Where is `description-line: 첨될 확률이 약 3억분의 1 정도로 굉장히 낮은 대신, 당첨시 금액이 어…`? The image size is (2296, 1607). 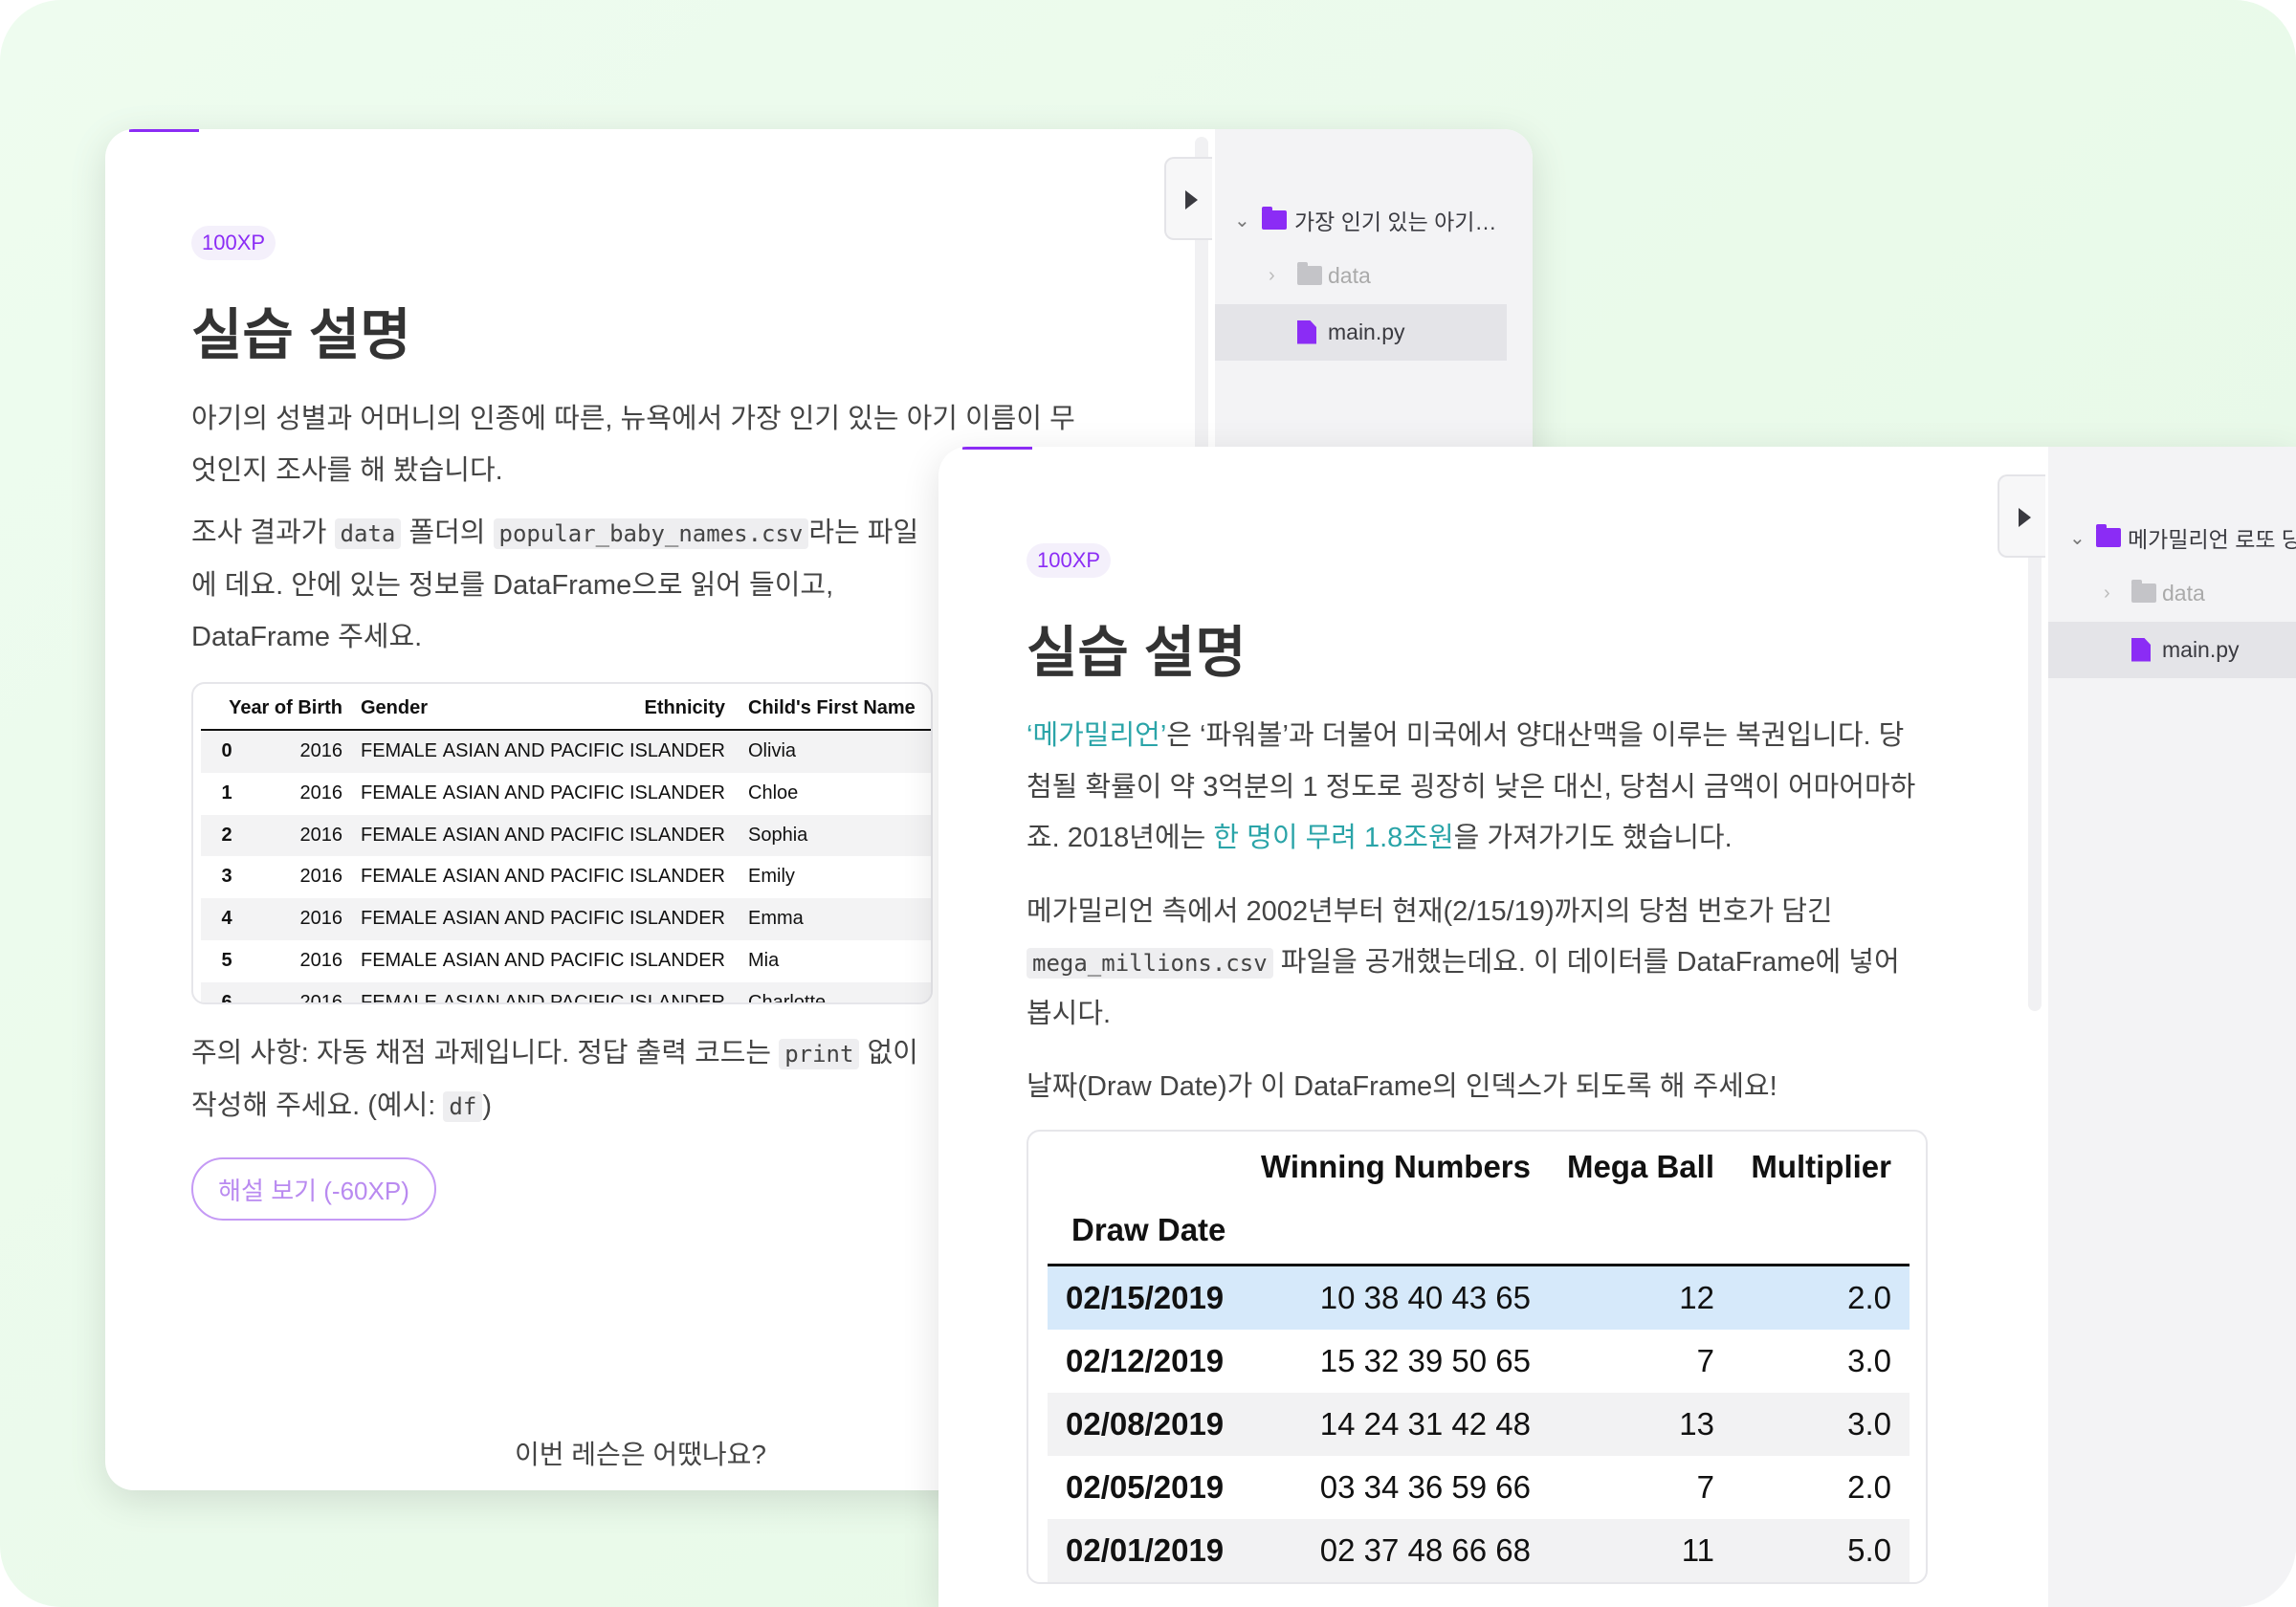 description-line: 첨될 확률이 약 3억분의 1 정도로 굉장히 낮은 대신, 당첨시 금액이 어… is located at coordinates (1471, 787).